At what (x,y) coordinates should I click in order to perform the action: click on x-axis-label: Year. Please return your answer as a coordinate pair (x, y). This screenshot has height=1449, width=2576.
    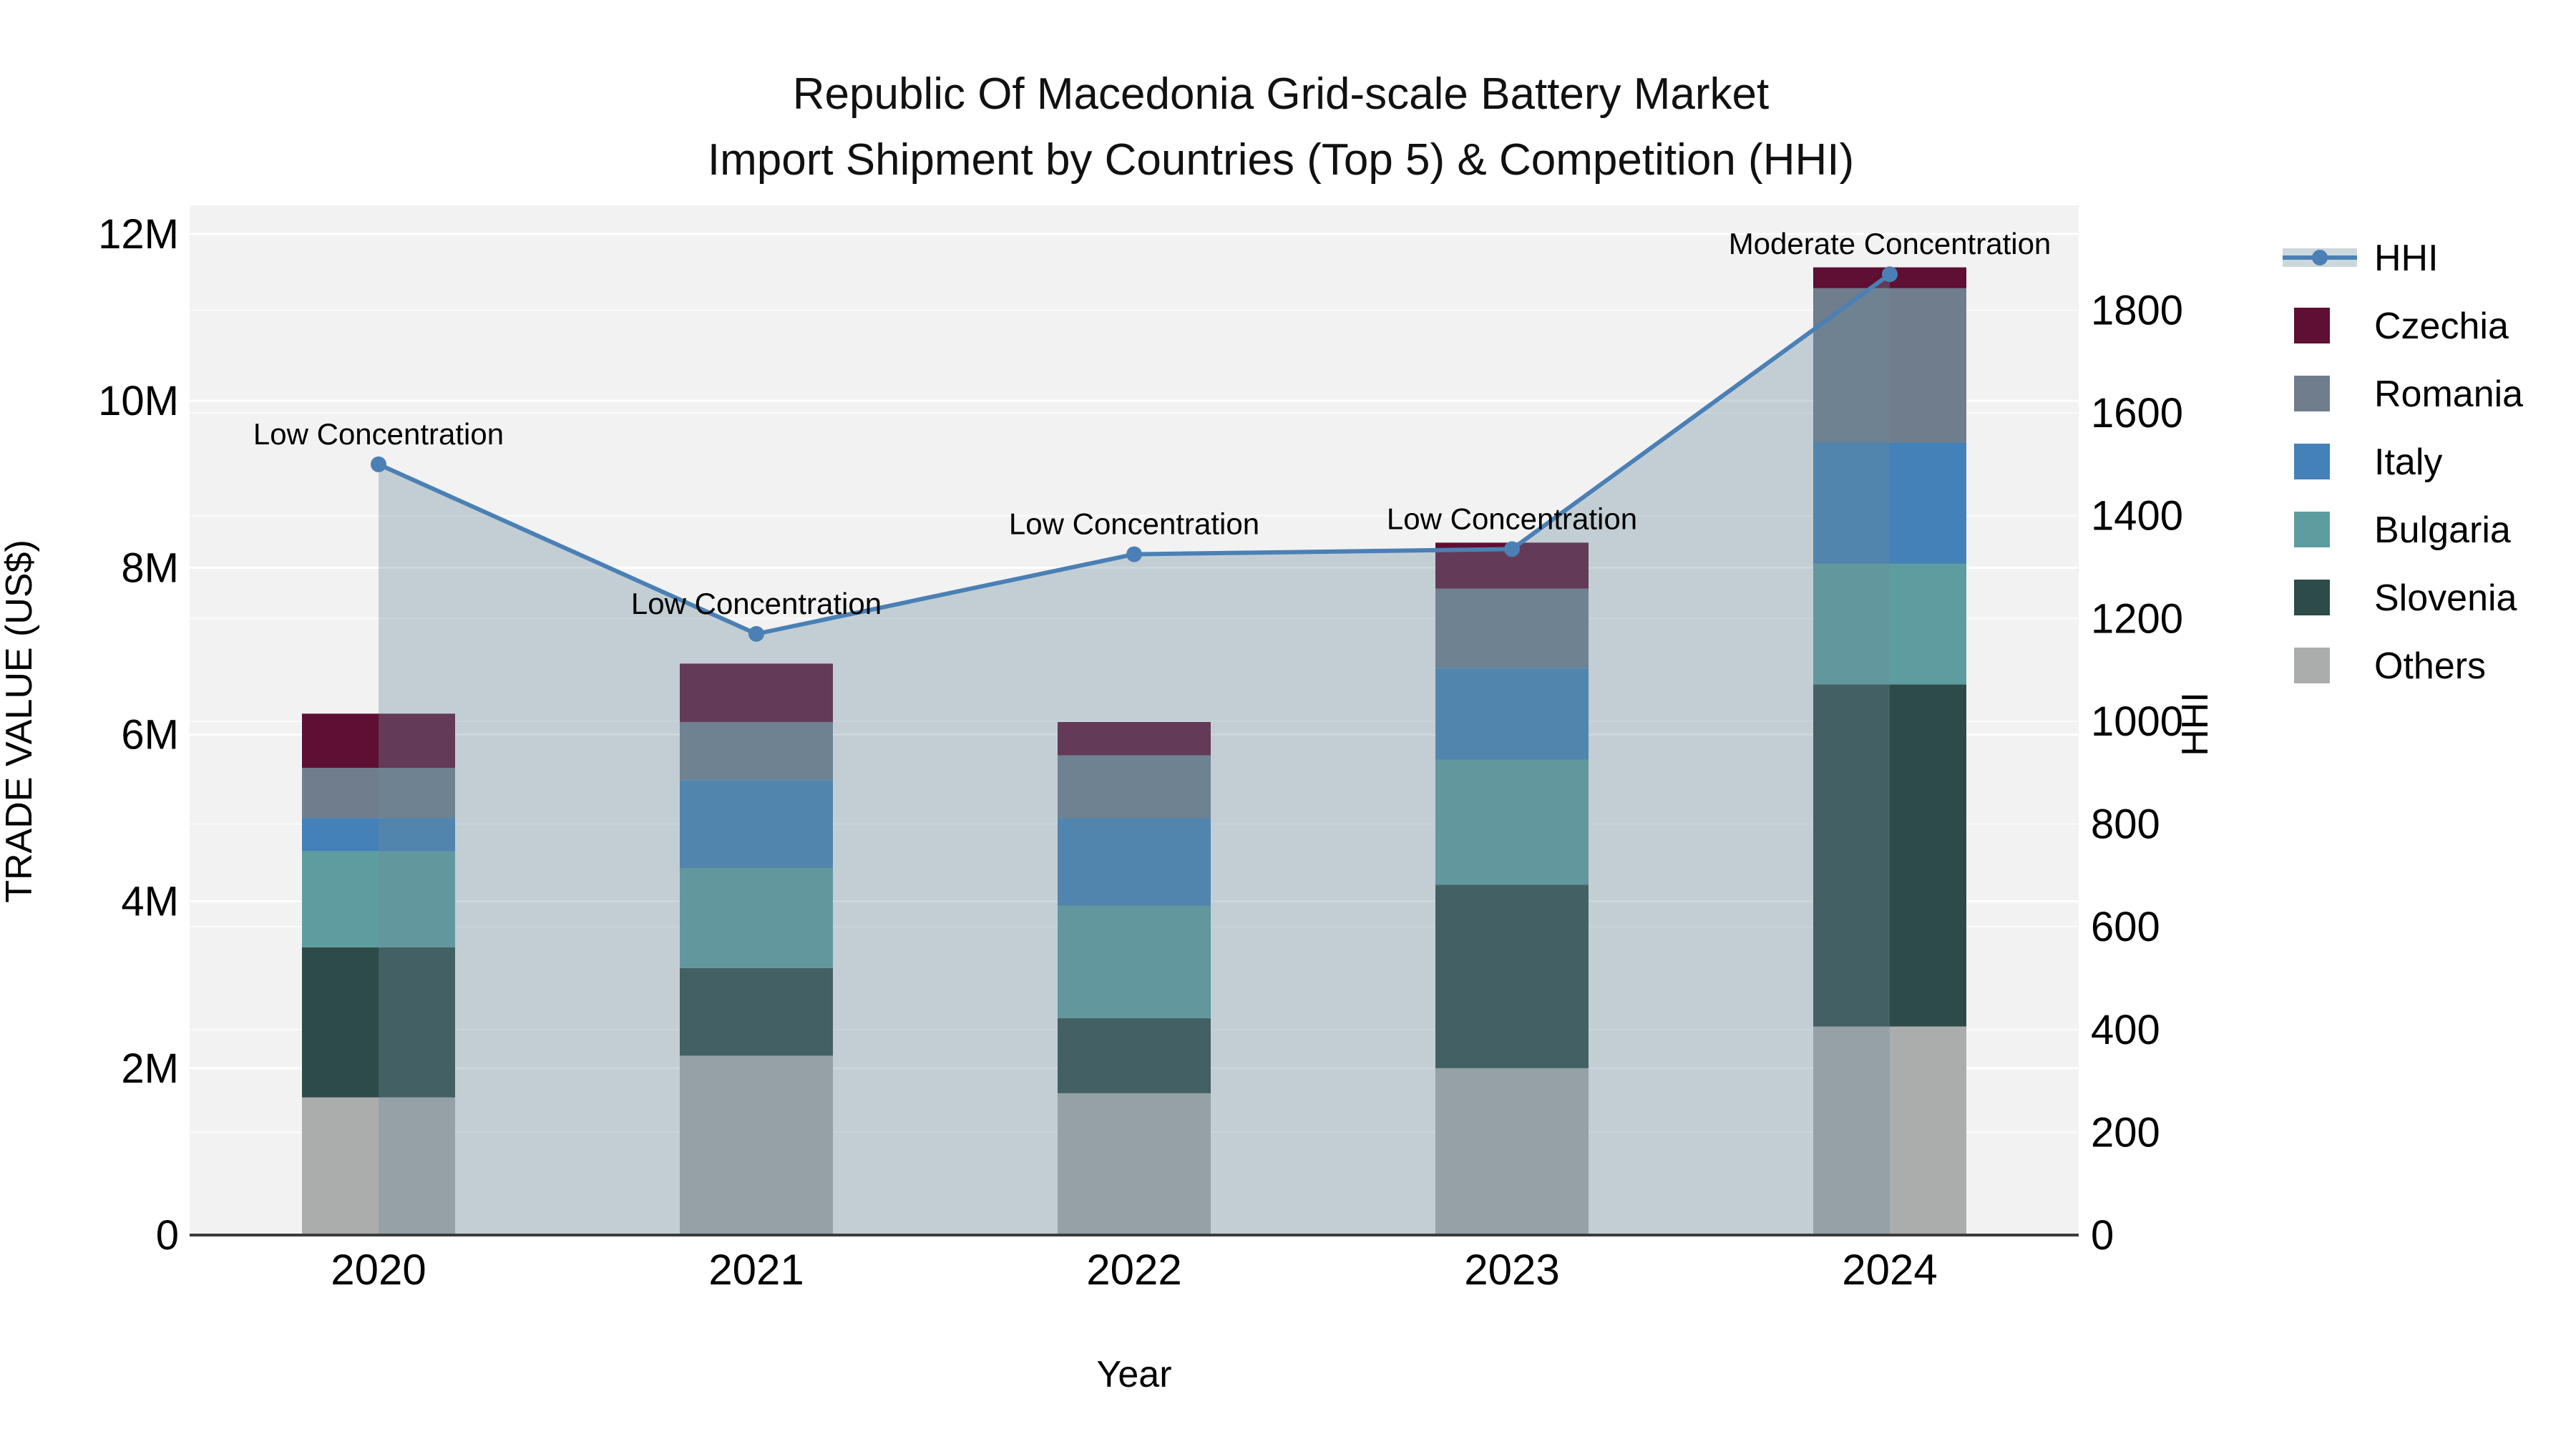
    Looking at the image, I should click on (1133, 1374).